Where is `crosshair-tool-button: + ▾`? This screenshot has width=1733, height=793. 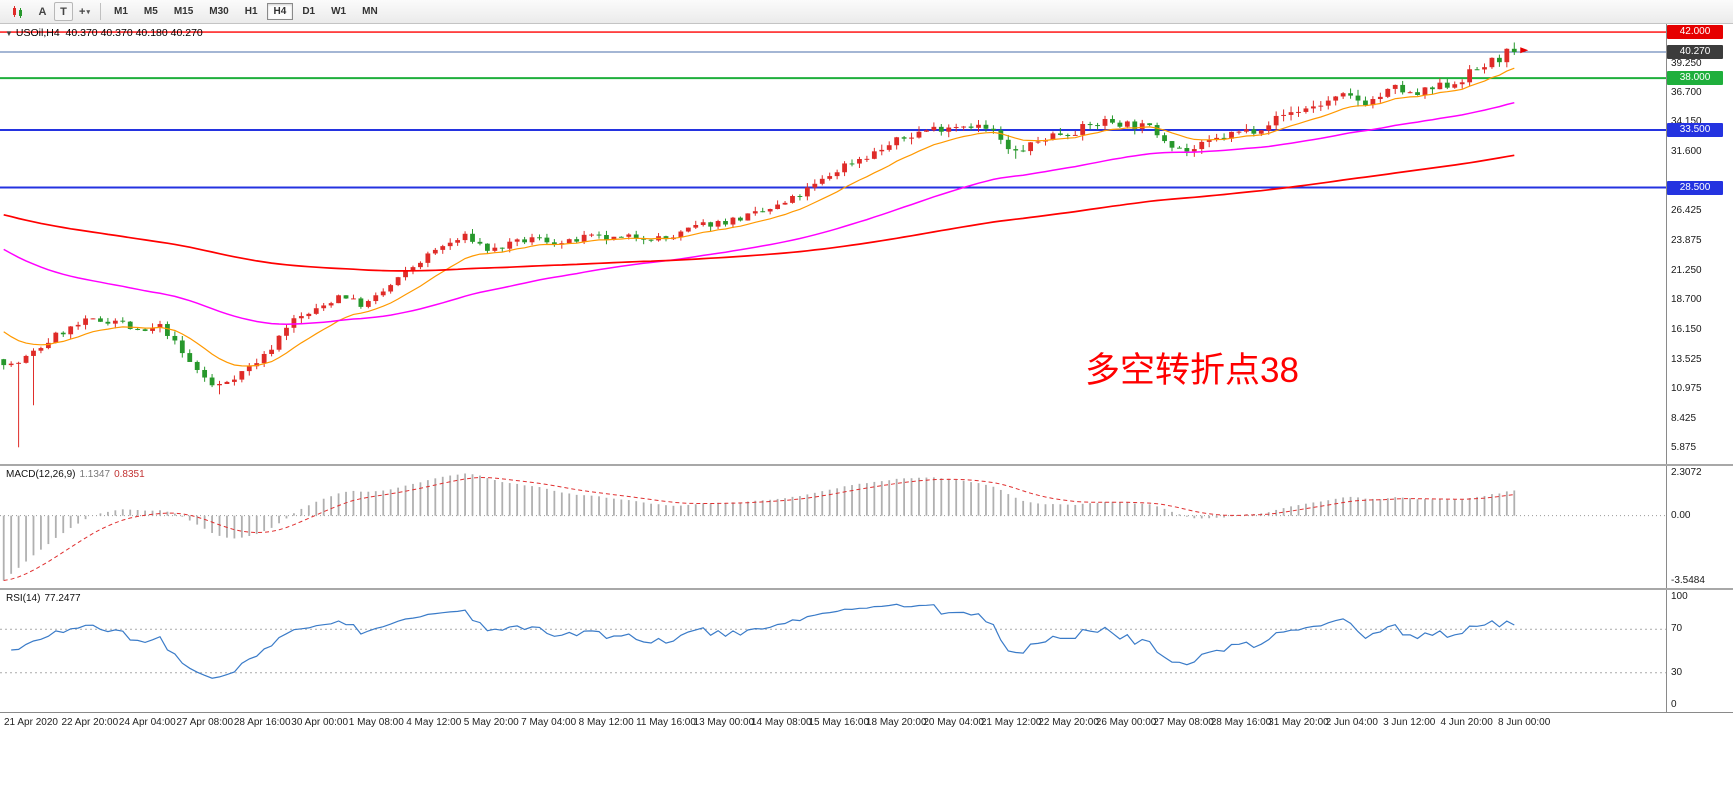 crosshair-tool-button: + ▾ is located at coordinates (84, 11).